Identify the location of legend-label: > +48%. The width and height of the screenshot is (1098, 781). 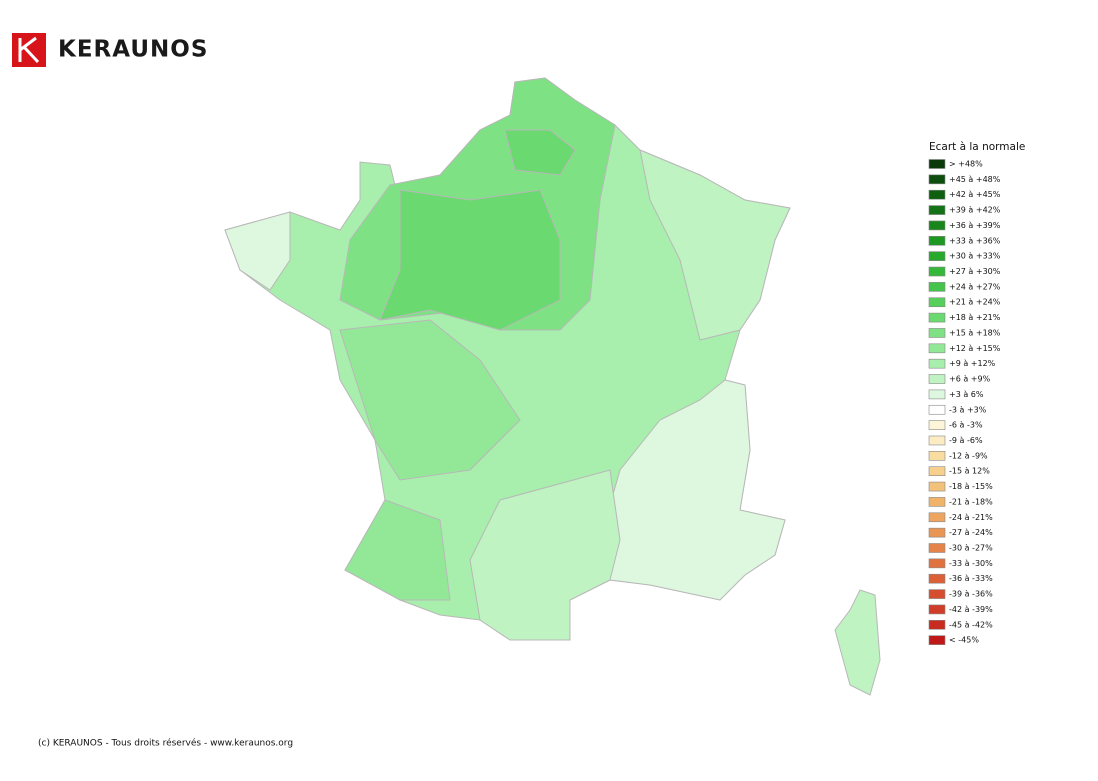
(966, 164).